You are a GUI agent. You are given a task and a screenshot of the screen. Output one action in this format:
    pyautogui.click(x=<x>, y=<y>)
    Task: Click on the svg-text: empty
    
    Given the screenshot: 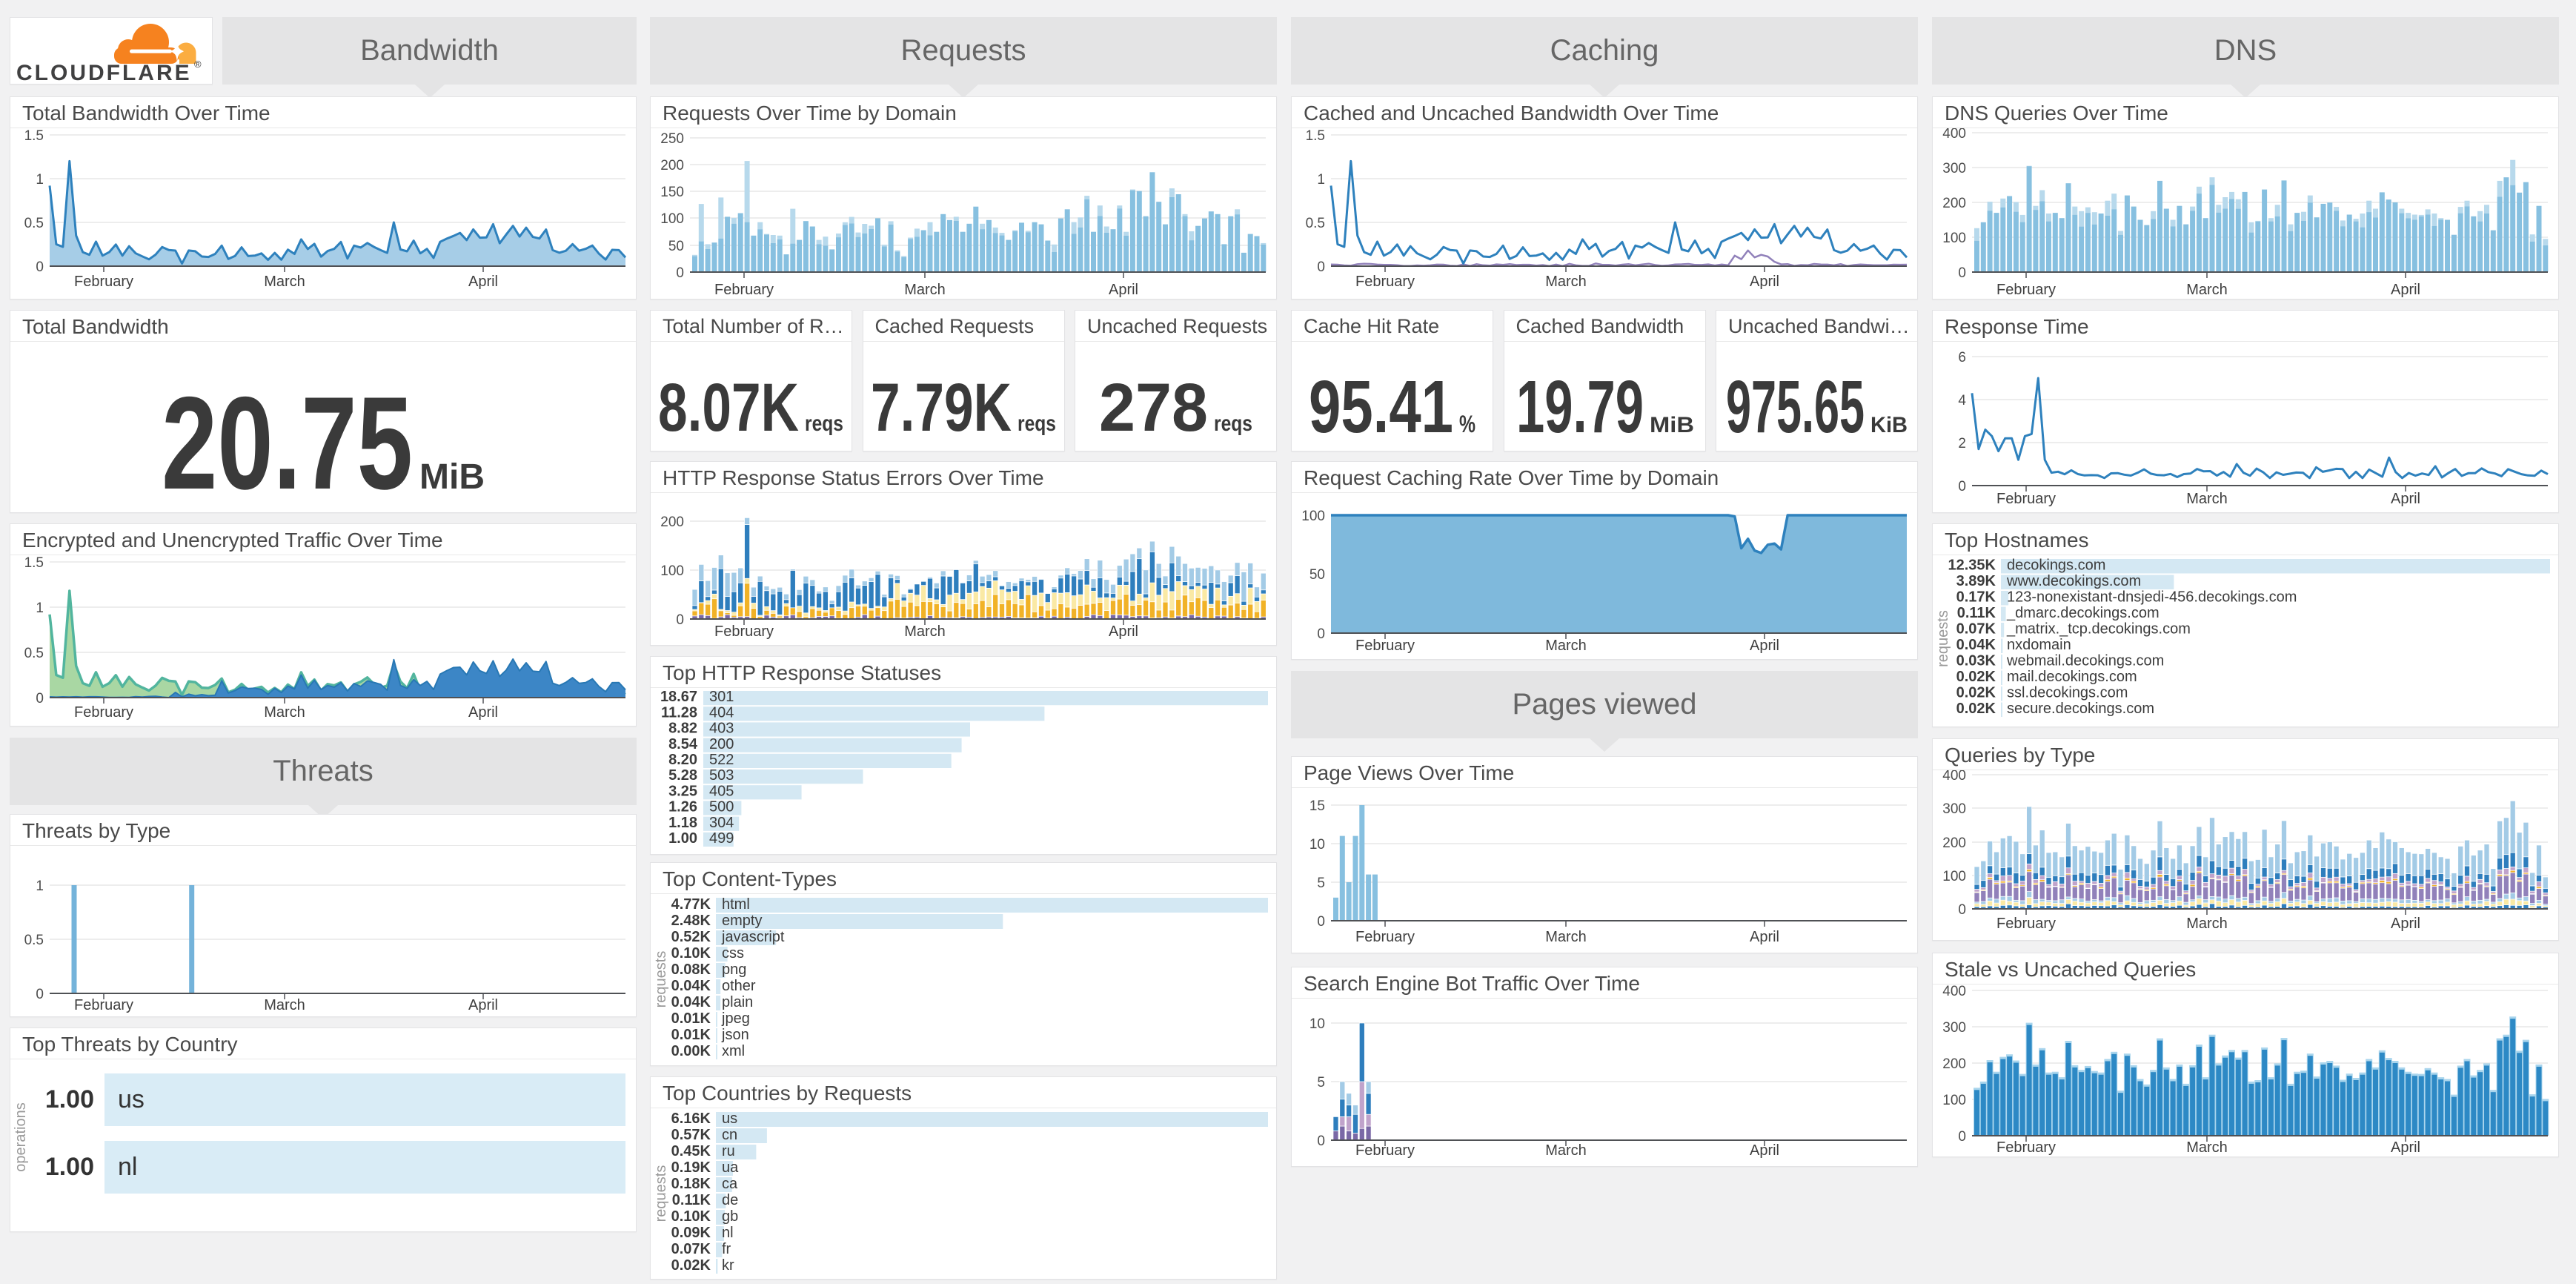 What is the action you would take?
    pyautogui.click(x=742, y=921)
    